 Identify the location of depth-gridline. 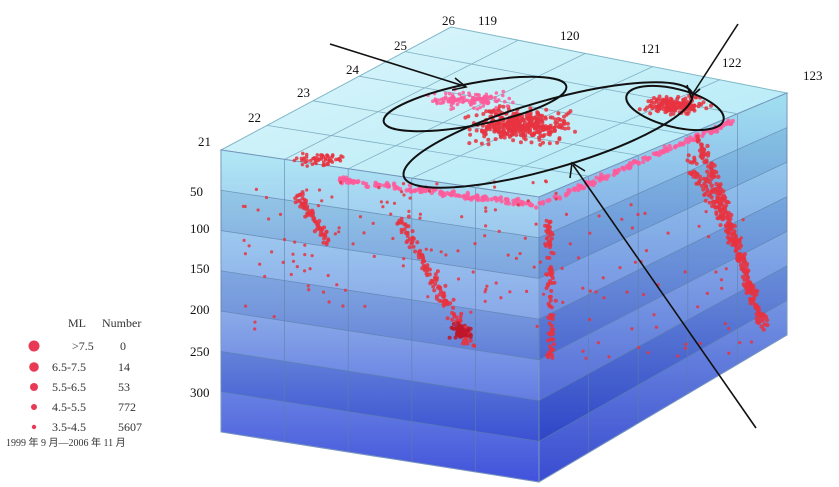
(380, 214).